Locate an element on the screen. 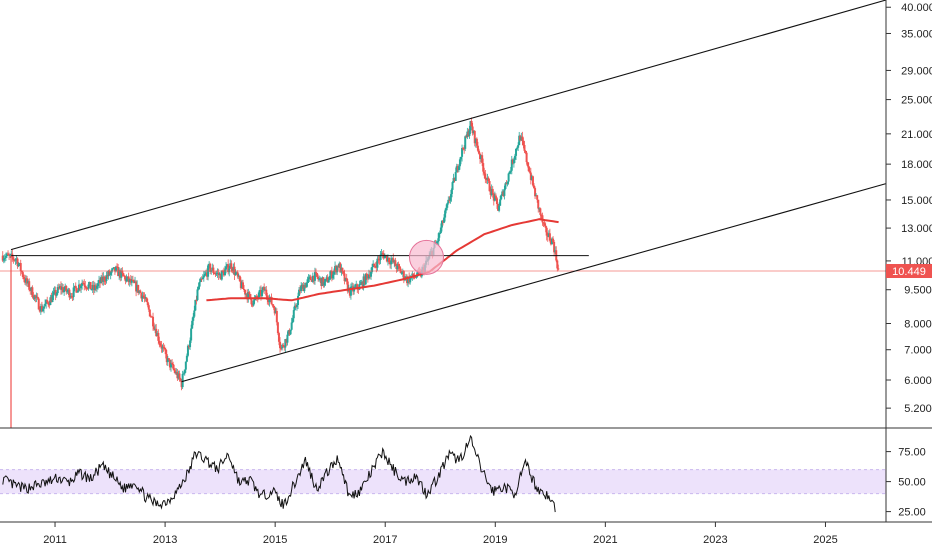 The width and height of the screenshot is (932, 555). time-axis: 2011 2013 2015 2017 2019 2021 2023 2025 is located at coordinates (440, 534).